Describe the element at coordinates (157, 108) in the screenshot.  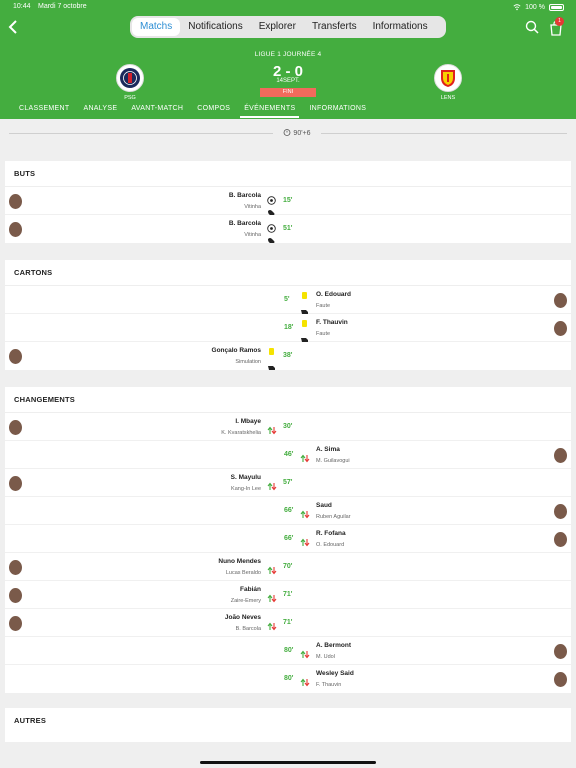
I see `tab-avant-match: AVANT-MATCH` at that location.